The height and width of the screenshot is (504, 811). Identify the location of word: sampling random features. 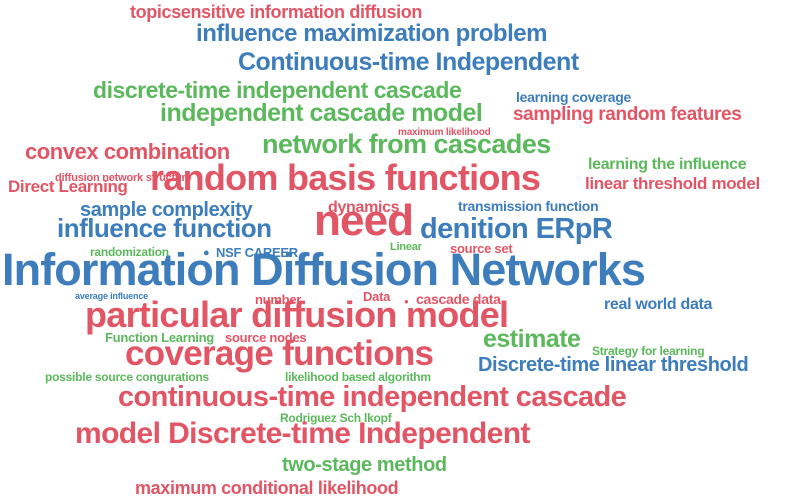
(627, 114).